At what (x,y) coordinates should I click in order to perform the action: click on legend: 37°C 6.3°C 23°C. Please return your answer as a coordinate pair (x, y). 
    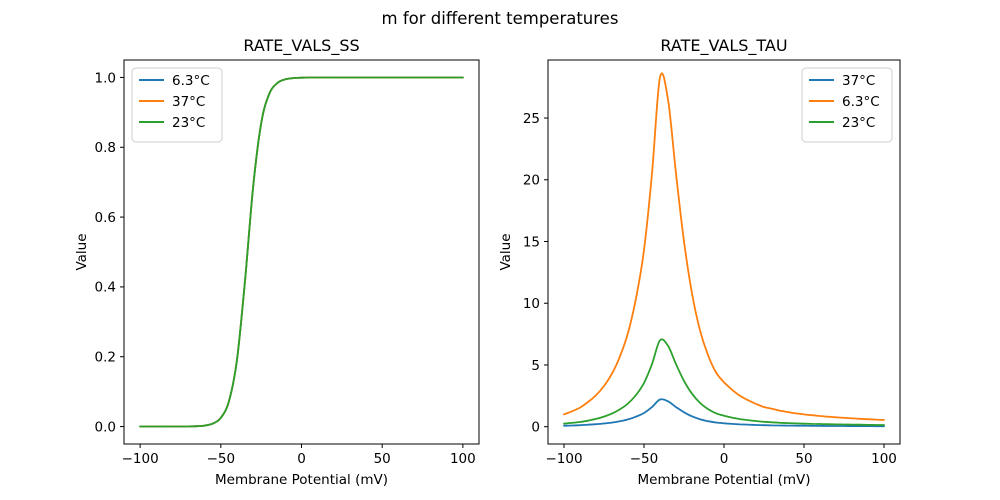
    Looking at the image, I should click on (847, 105).